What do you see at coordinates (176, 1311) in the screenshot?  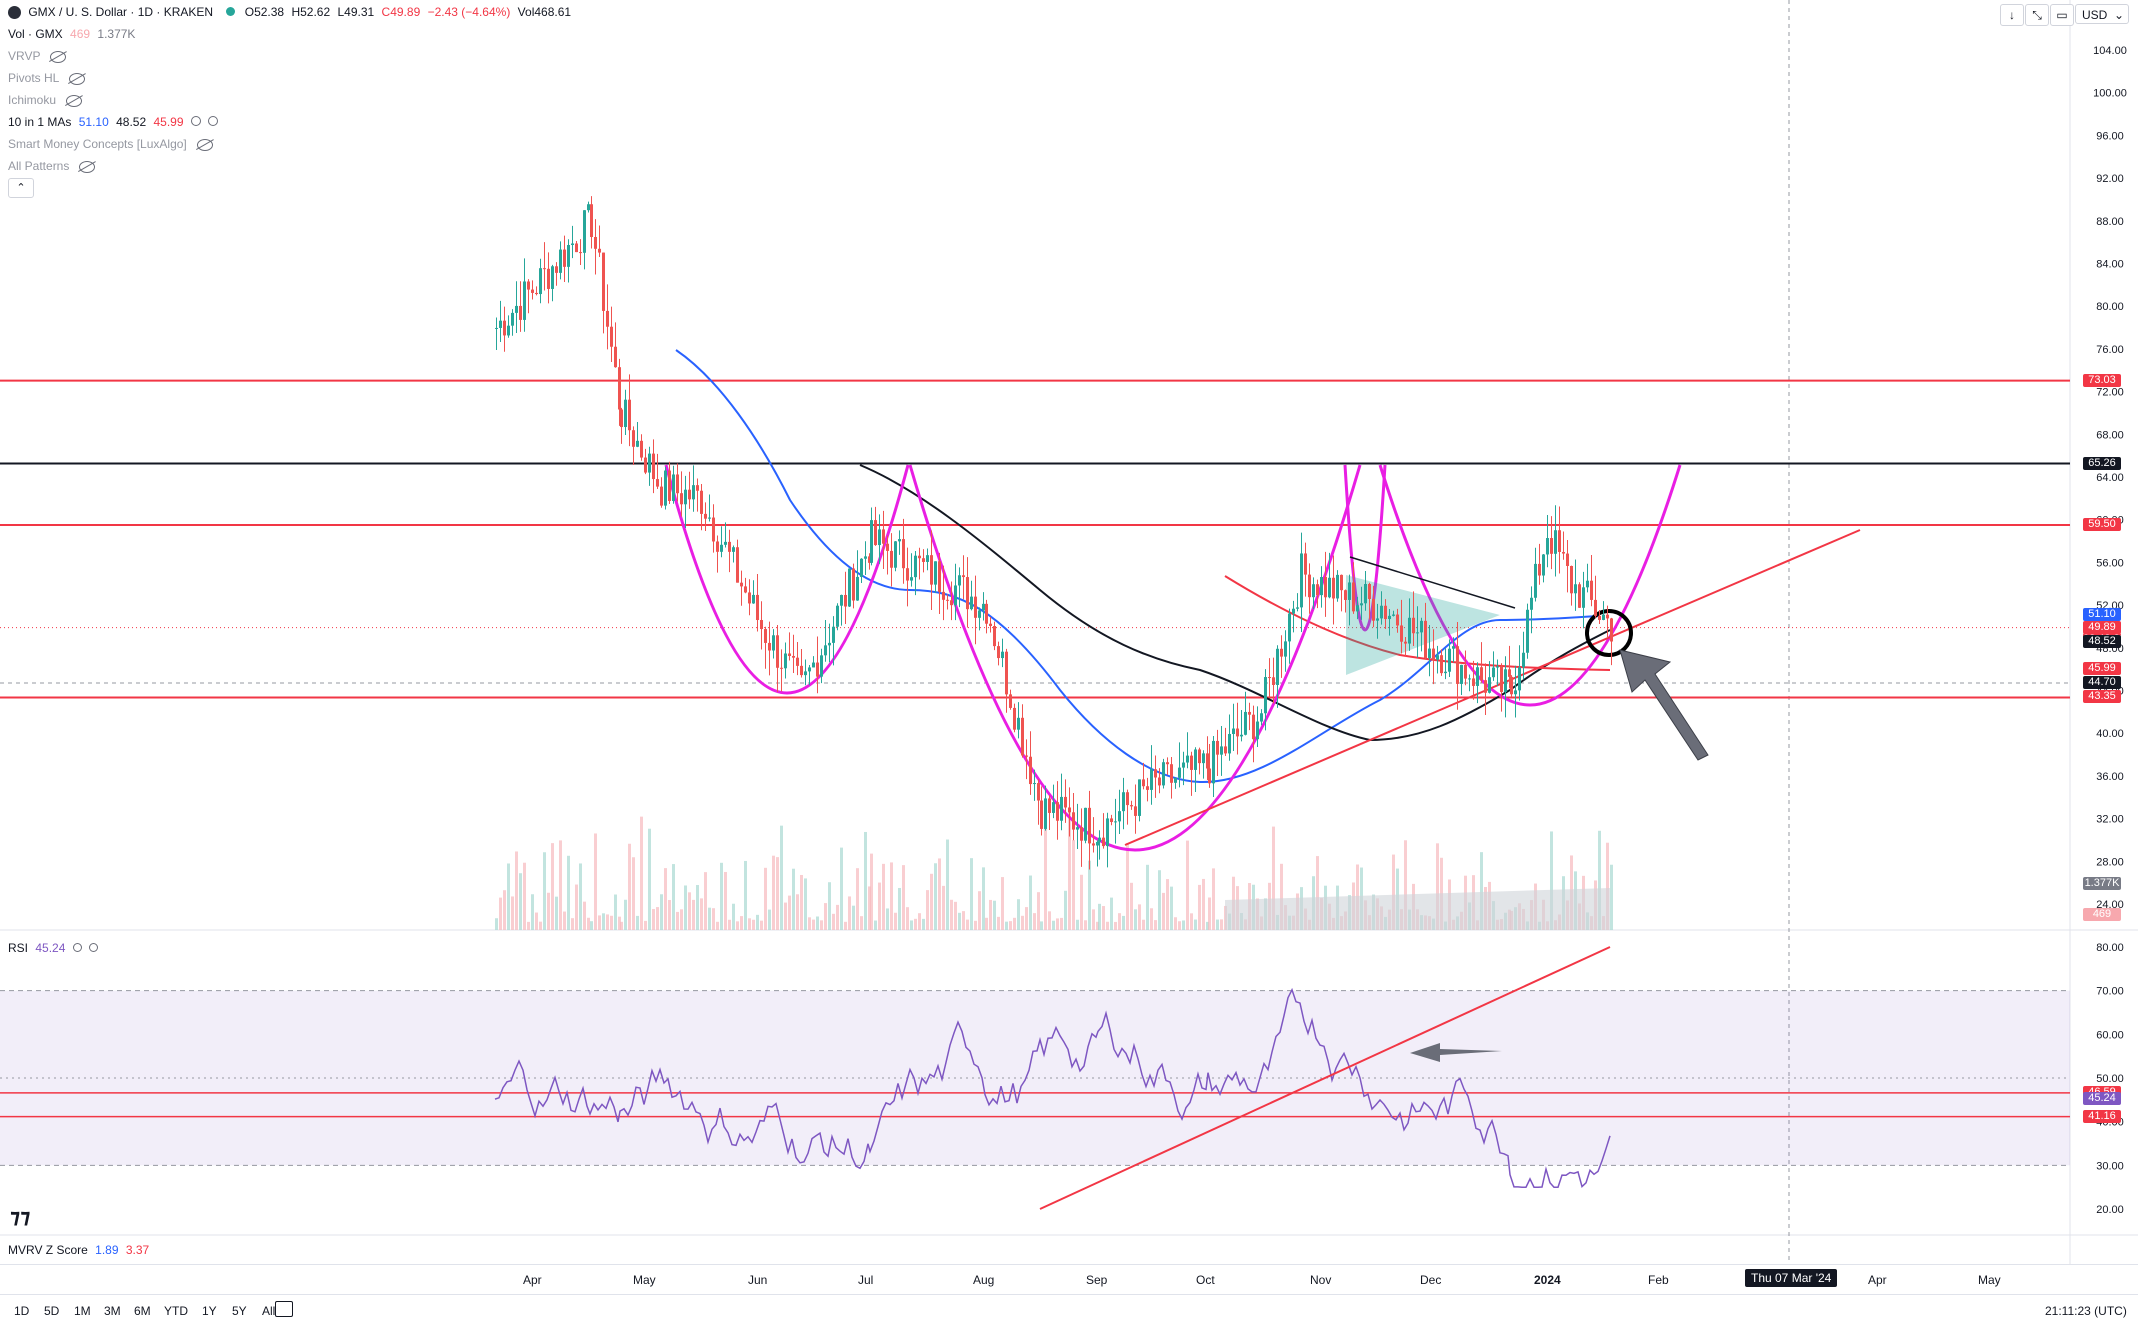 I see `range-button-ytd: YTD` at bounding box center [176, 1311].